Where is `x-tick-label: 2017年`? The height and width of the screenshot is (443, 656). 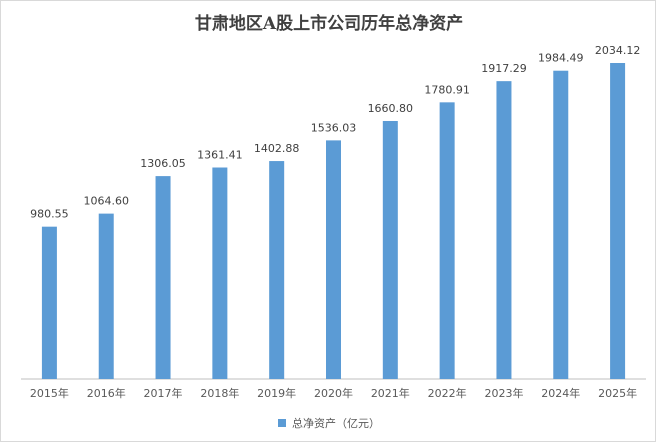
x-tick-label: 2017年 is located at coordinates (163, 393).